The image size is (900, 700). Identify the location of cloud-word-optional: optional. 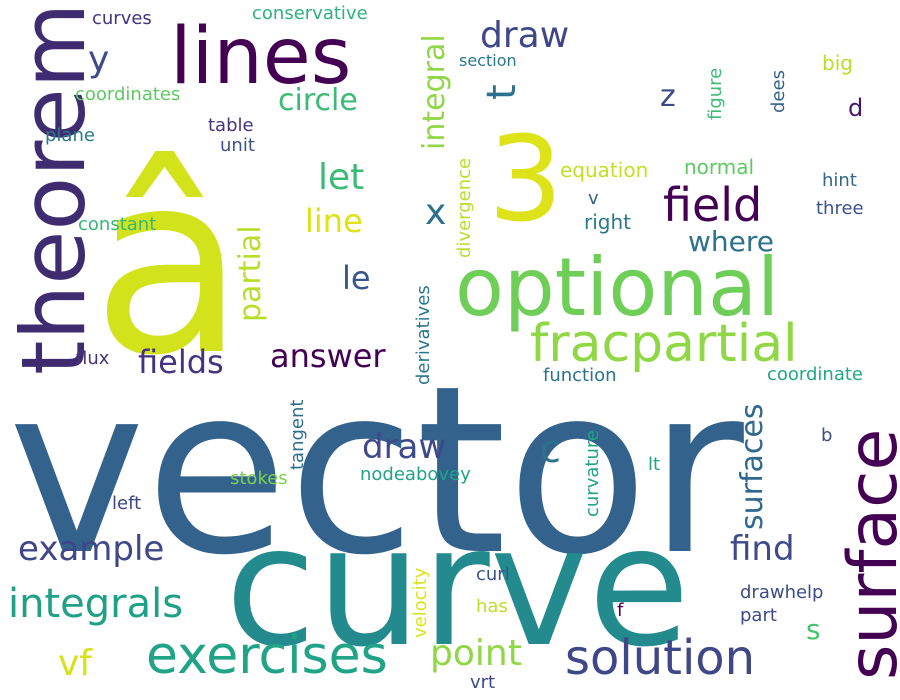
(617, 287).